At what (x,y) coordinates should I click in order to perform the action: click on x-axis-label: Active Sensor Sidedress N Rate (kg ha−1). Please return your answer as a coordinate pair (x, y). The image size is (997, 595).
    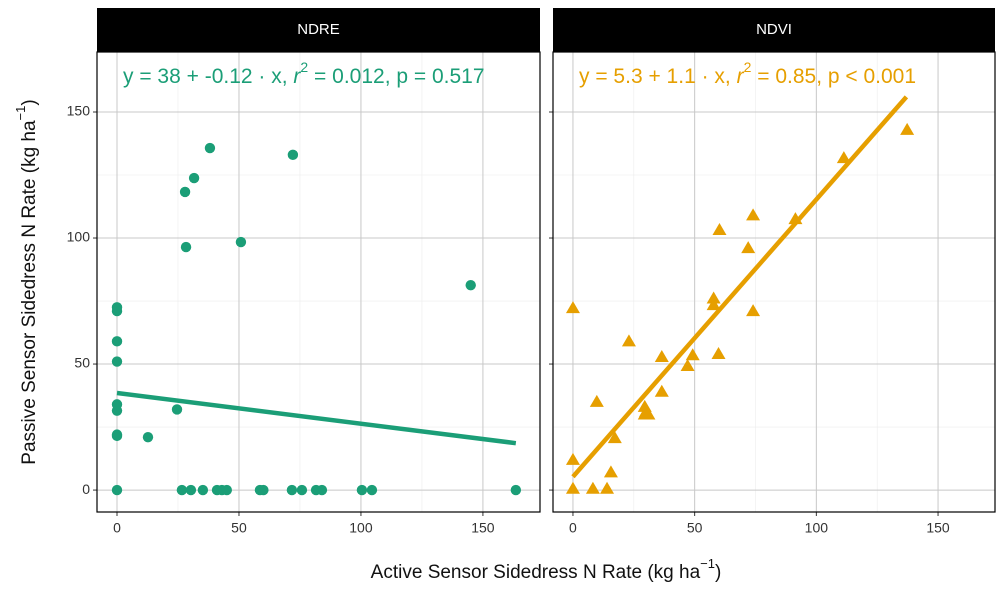
    Looking at the image, I should click on (546, 569).